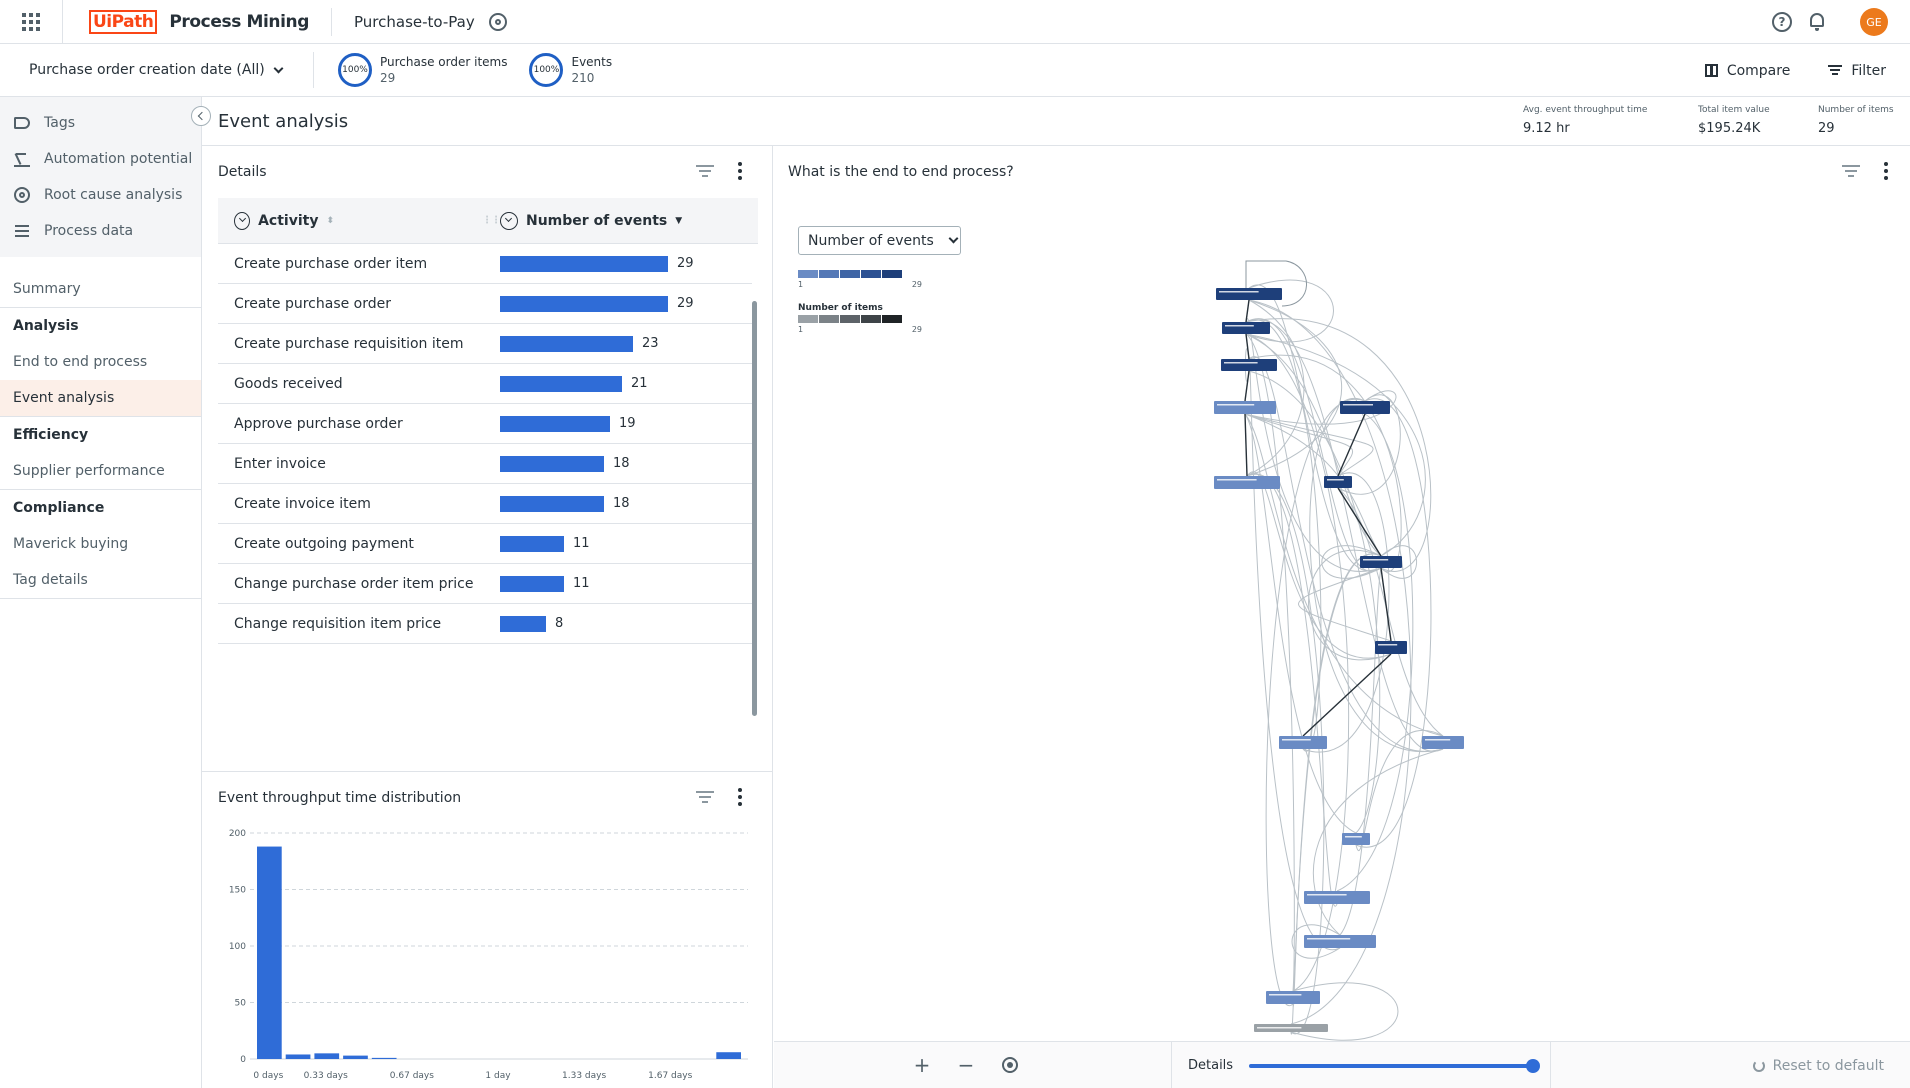 The width and height of the screenshot is (1910, 1088). Describe the element at coordinates (100, 398) in the screenshot. I see `nav-event-analysis: Event analysis` at that location.